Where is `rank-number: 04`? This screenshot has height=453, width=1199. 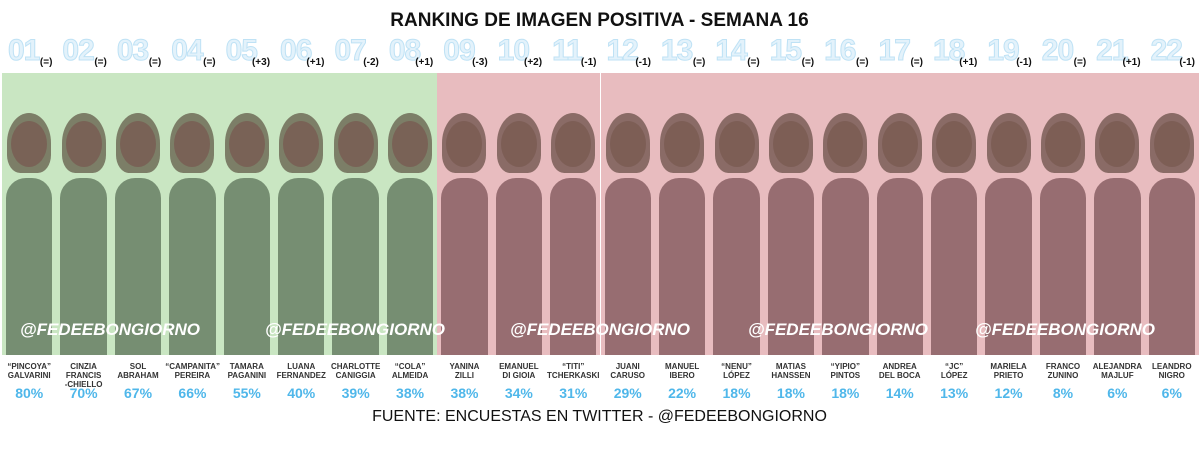 rank-number: 04 is located at coordinates (187, 51).